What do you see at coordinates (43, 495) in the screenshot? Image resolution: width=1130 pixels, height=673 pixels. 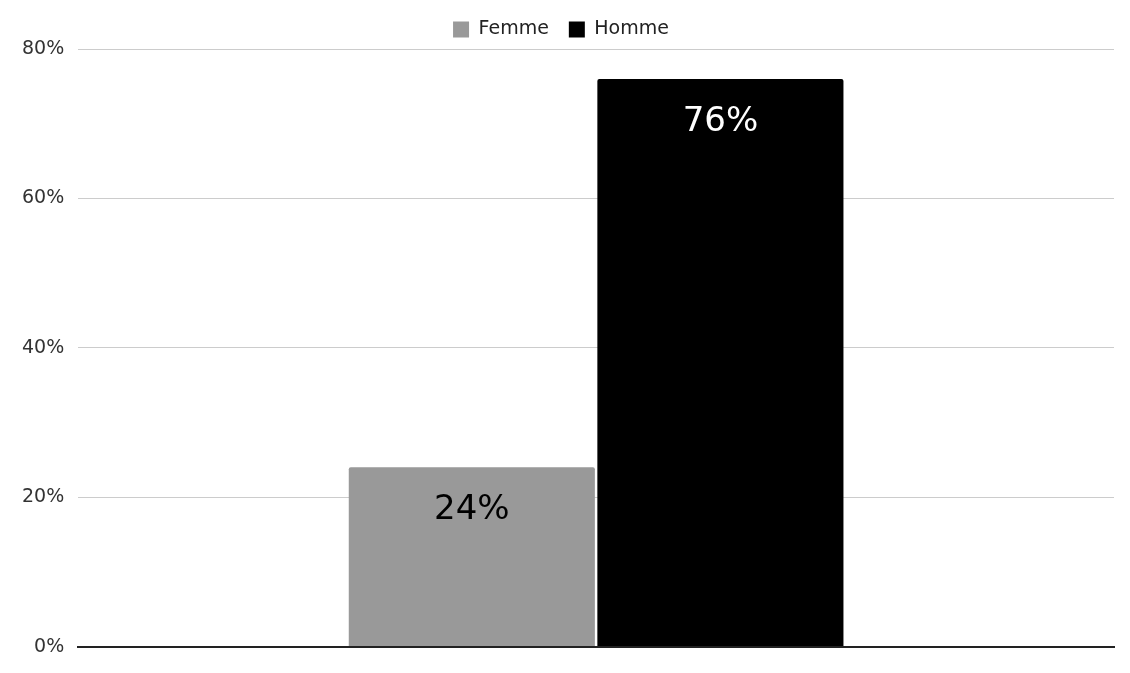 I see `y-tick-label: 20%` at bounding box center [43, 495].